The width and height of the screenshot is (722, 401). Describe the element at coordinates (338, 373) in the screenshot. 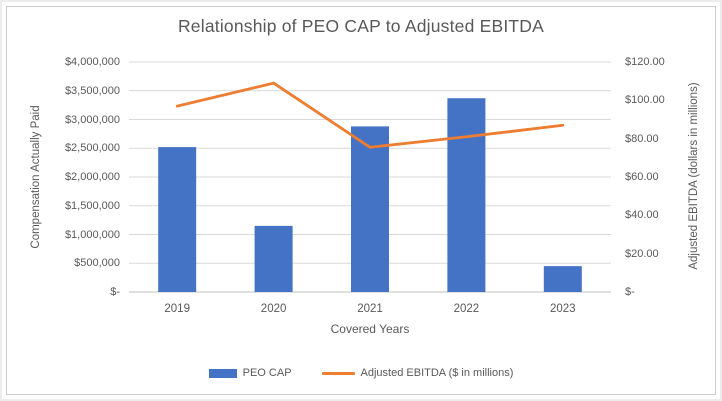

I see `legend-line-swatch` at that location.